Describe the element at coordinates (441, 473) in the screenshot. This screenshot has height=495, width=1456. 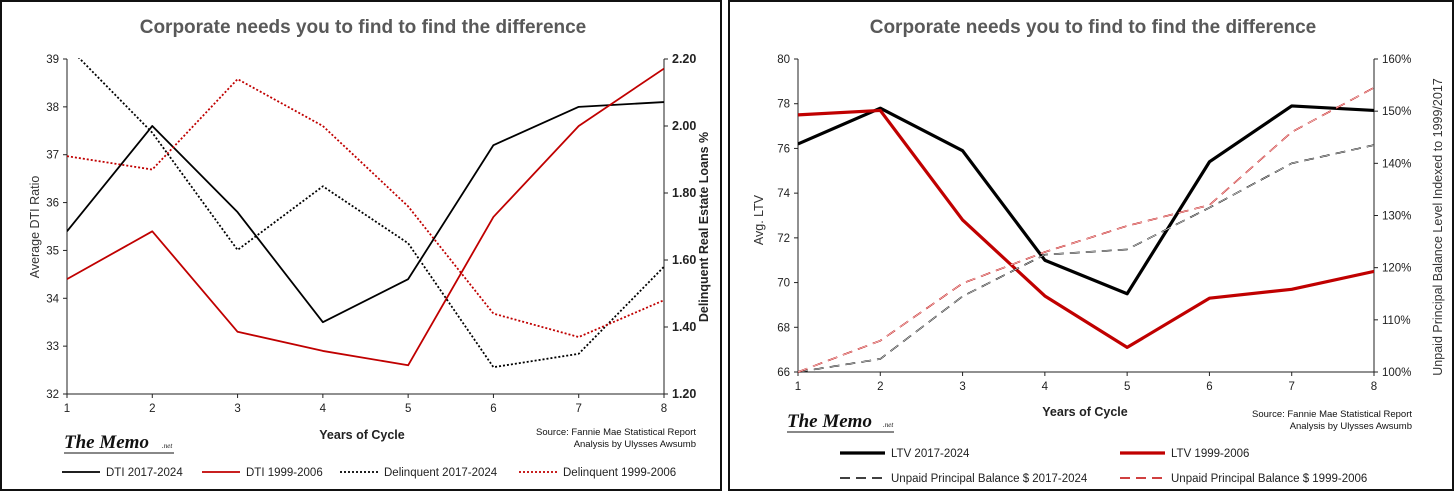
I see `legend-label-delinquent-2017-2024: Delinquent 2017-2024` at that location.